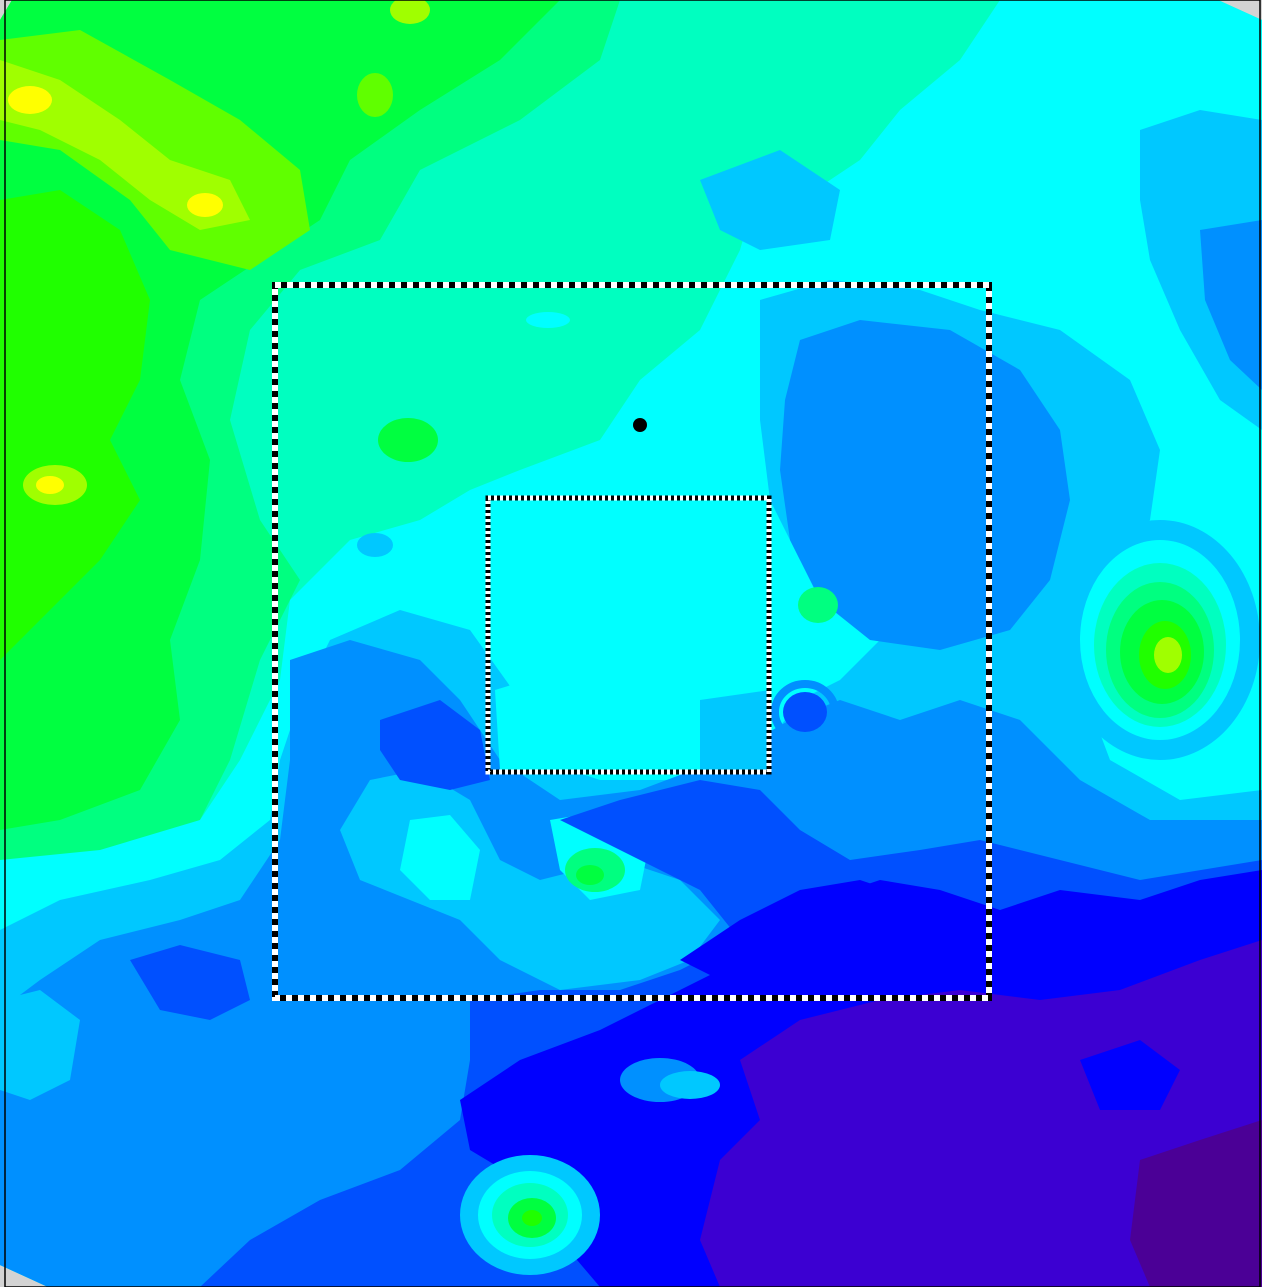 The width and height of the screenshot is (1262, 1287). I want to click on location-marker, so click(640, 425).